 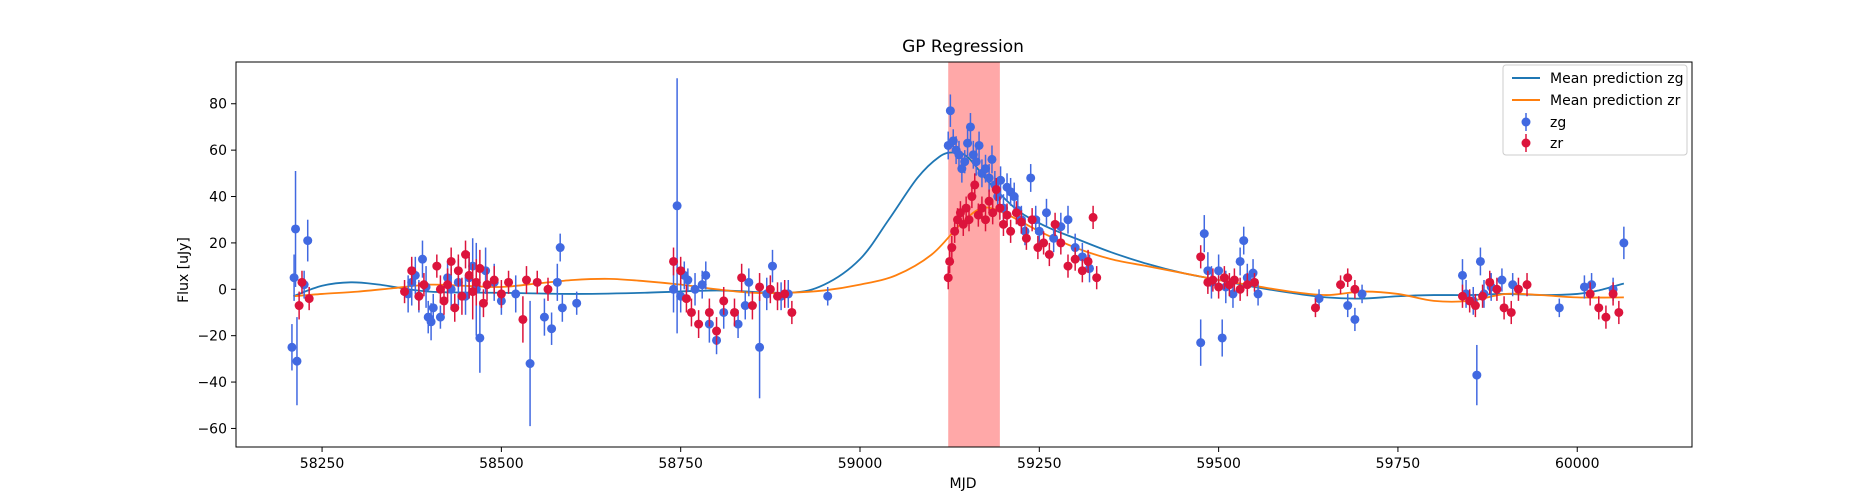 What do you see at coordinates (1615, 101) in the screenshot?
I see `legend-label-zr-prediction: Mean prediction zr` at bounding box center [1615, 101].